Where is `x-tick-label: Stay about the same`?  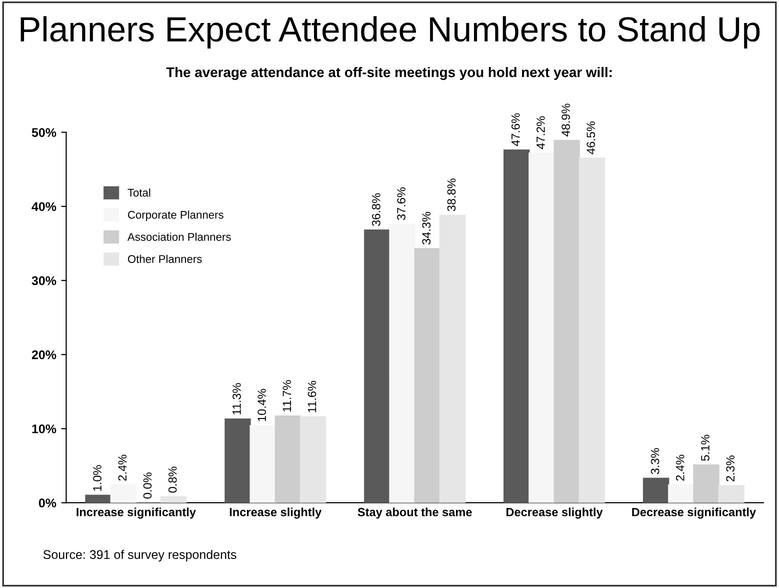
x-tick-label: Stay about the same is located at coordinates (415, 513).